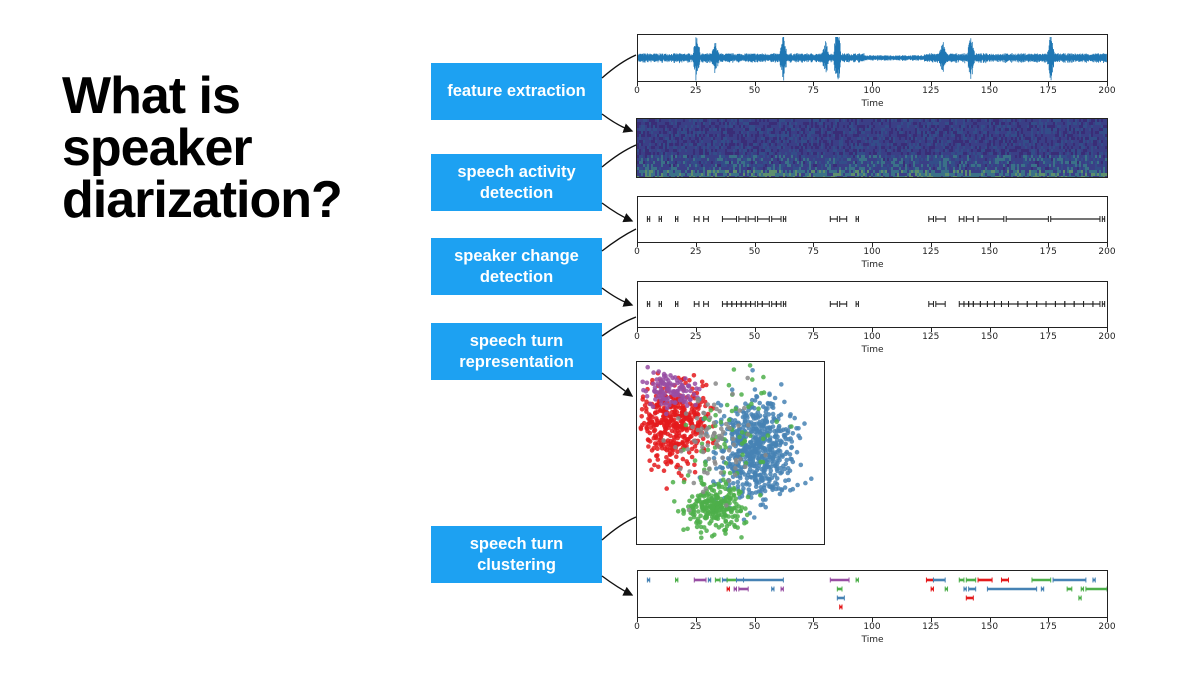  Describe the element at coordinates (754, 337) in the screenshot. I see `x-tick-label: 50` at that location.